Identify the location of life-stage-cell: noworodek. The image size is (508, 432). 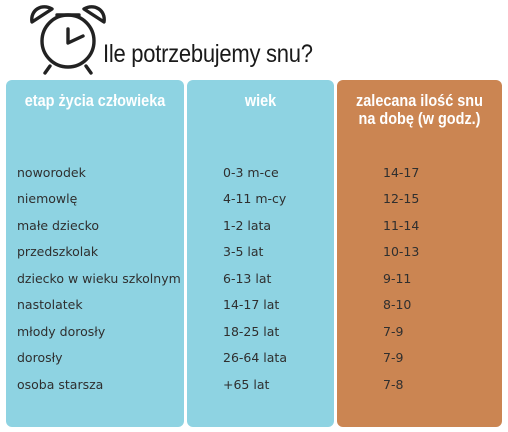
(51, 172).